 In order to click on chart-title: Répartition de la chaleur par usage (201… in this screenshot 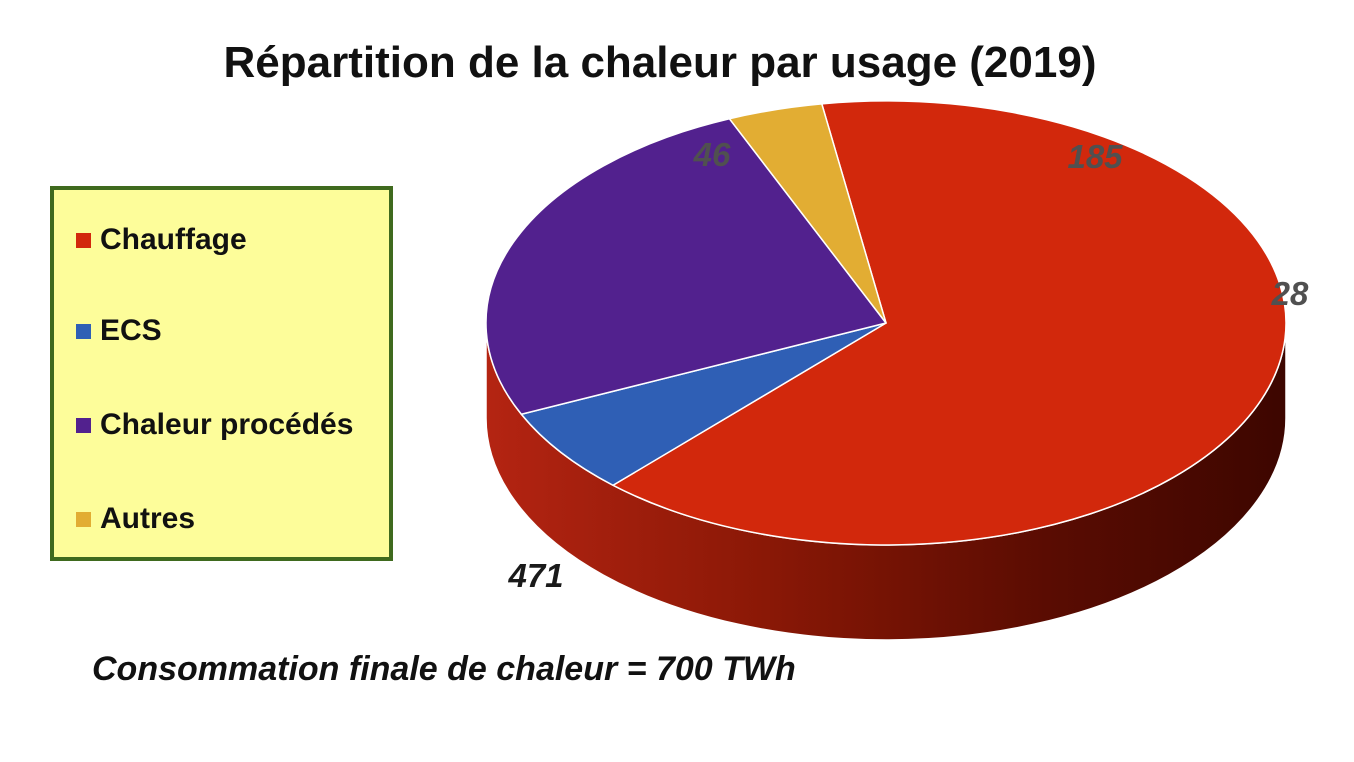, I will do `click(660, 62)`.